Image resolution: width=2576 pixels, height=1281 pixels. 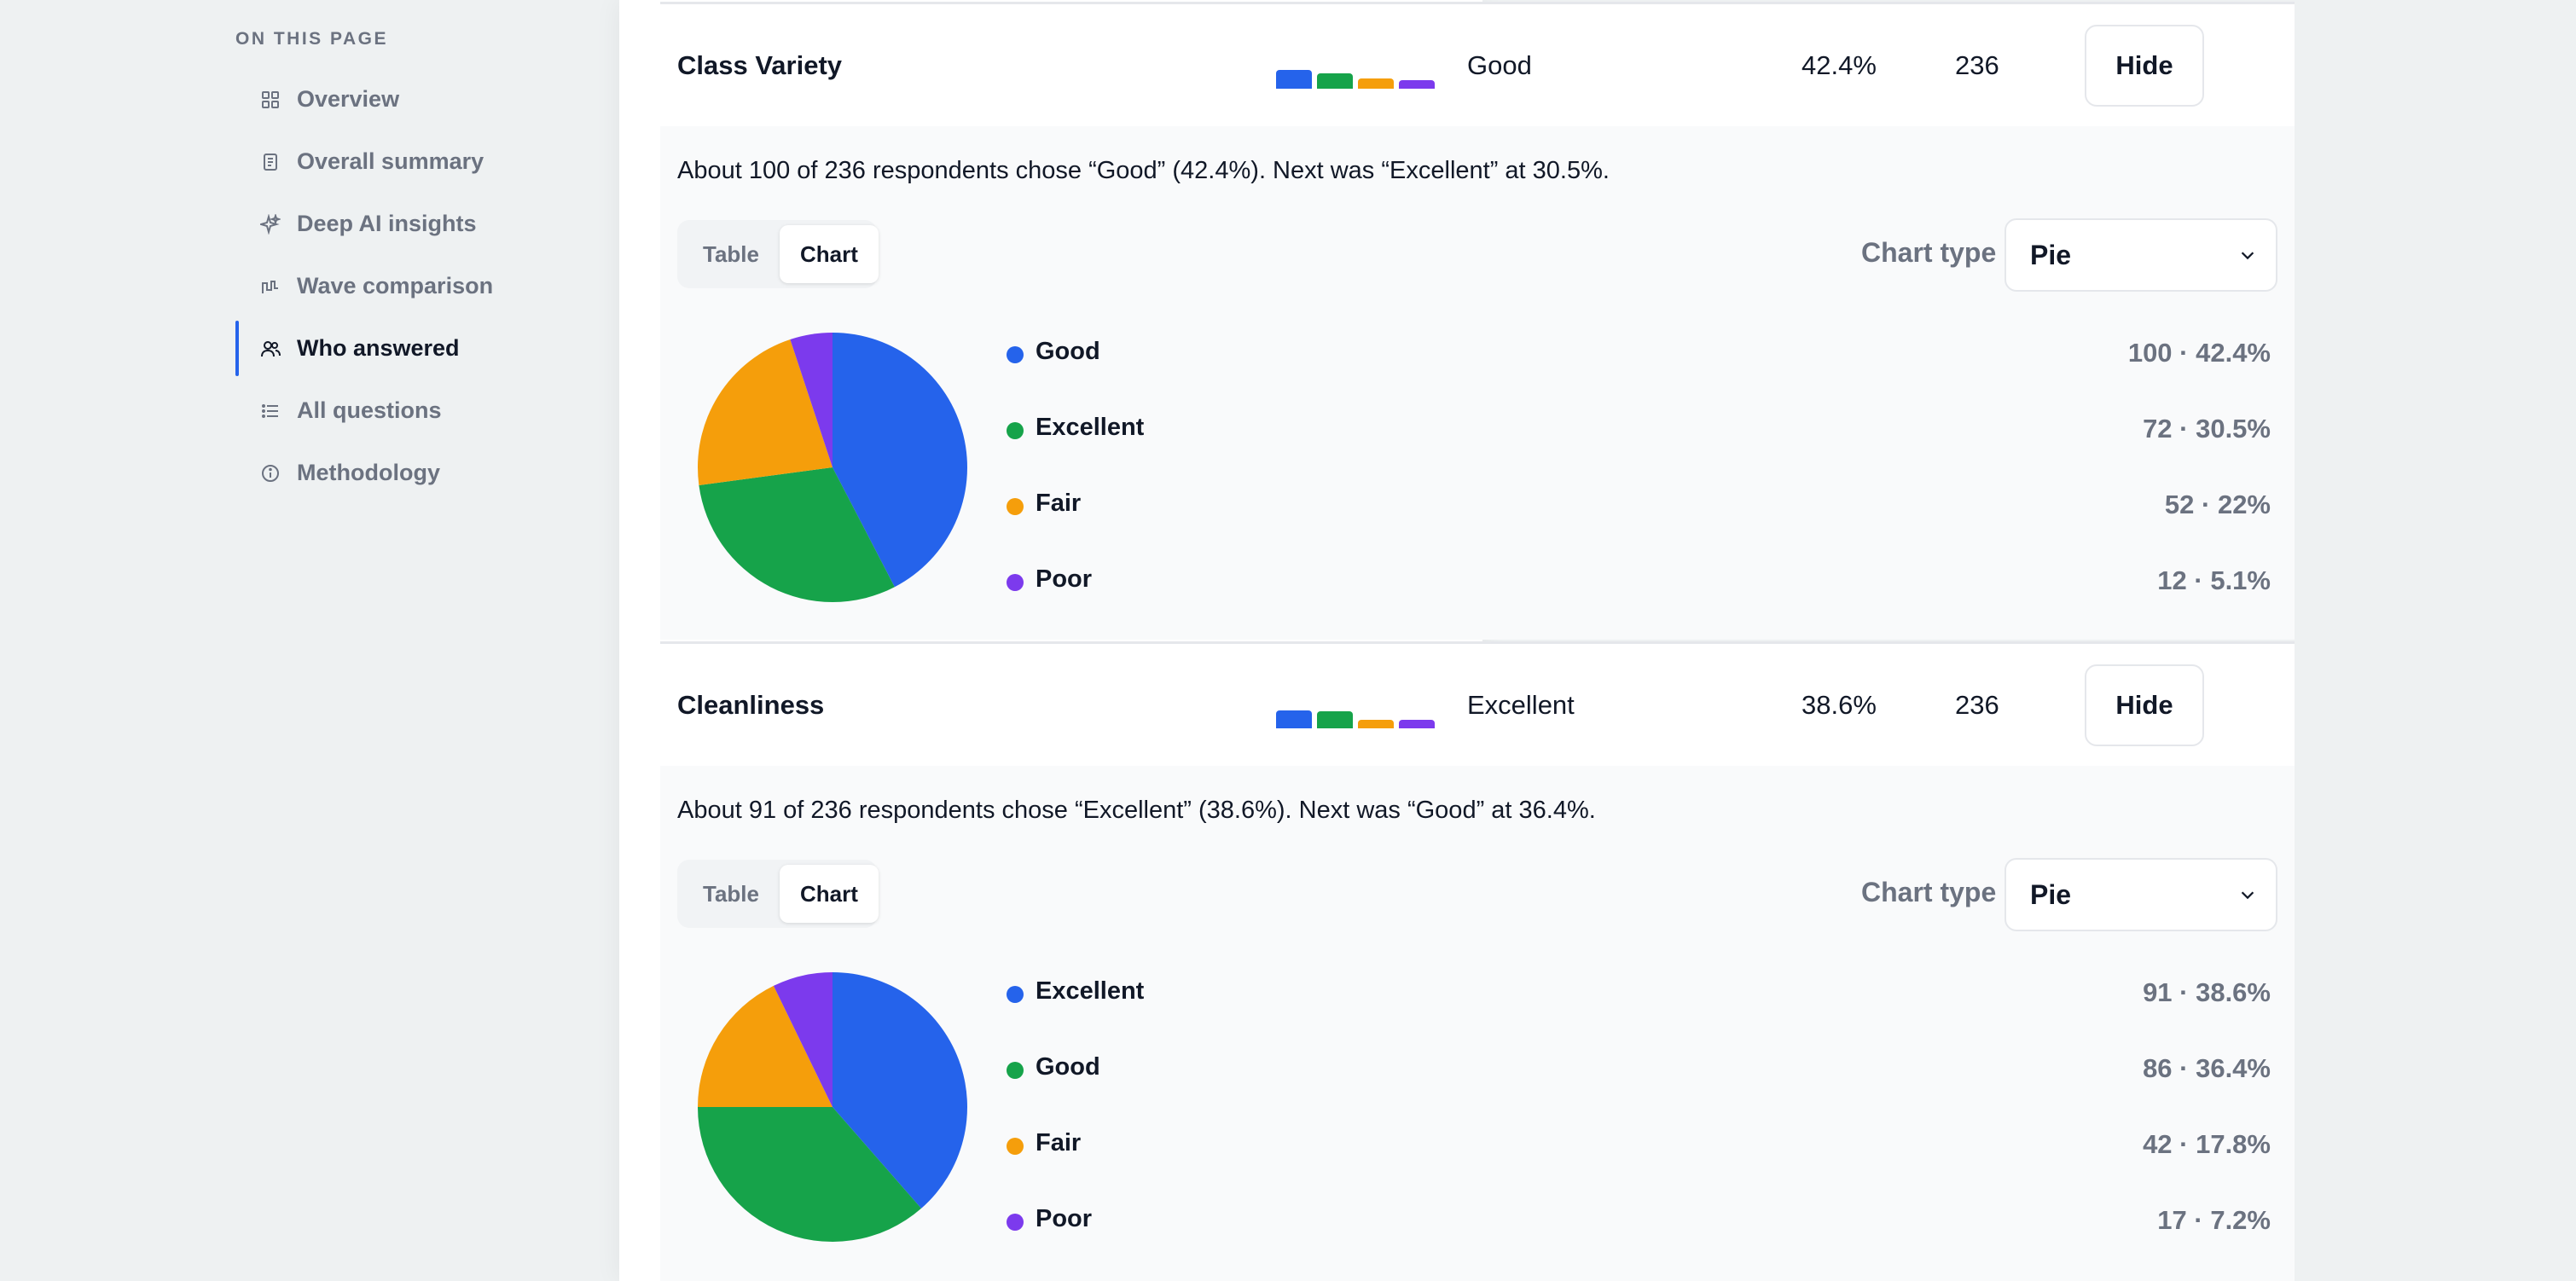 What do you see at coordinates (368, 473) in the screenshot?
I see `toc-item-label: Methodology` at bounding box center [368, 473].